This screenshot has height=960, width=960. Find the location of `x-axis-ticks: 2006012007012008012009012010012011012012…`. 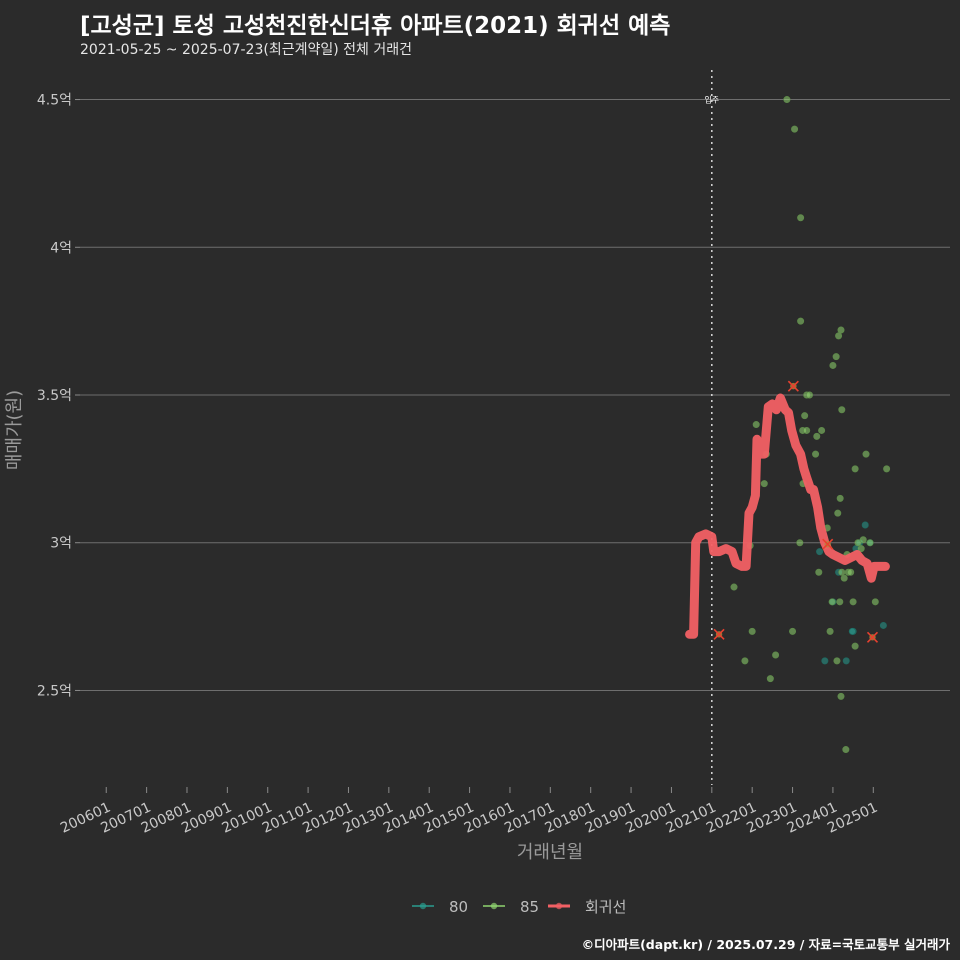

x-axis-ticks: 2006012007012008012009012010012011012012… is located at coordinates (469, 812).